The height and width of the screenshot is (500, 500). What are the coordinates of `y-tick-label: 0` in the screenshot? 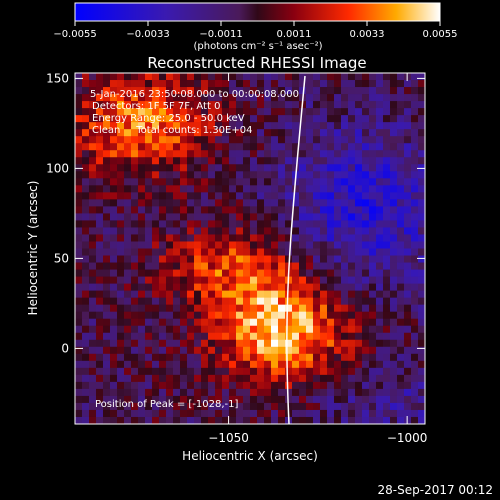 It's located at (65, 348).